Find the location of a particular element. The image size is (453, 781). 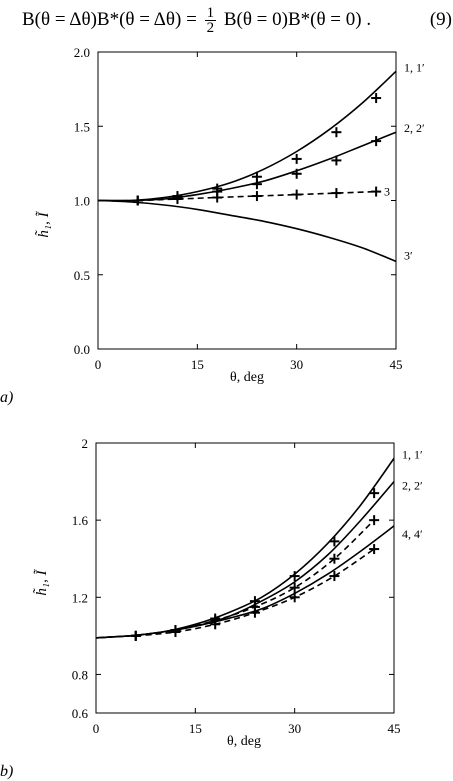

y-tick-label: 0.8 is located at coordinates (80, 674).